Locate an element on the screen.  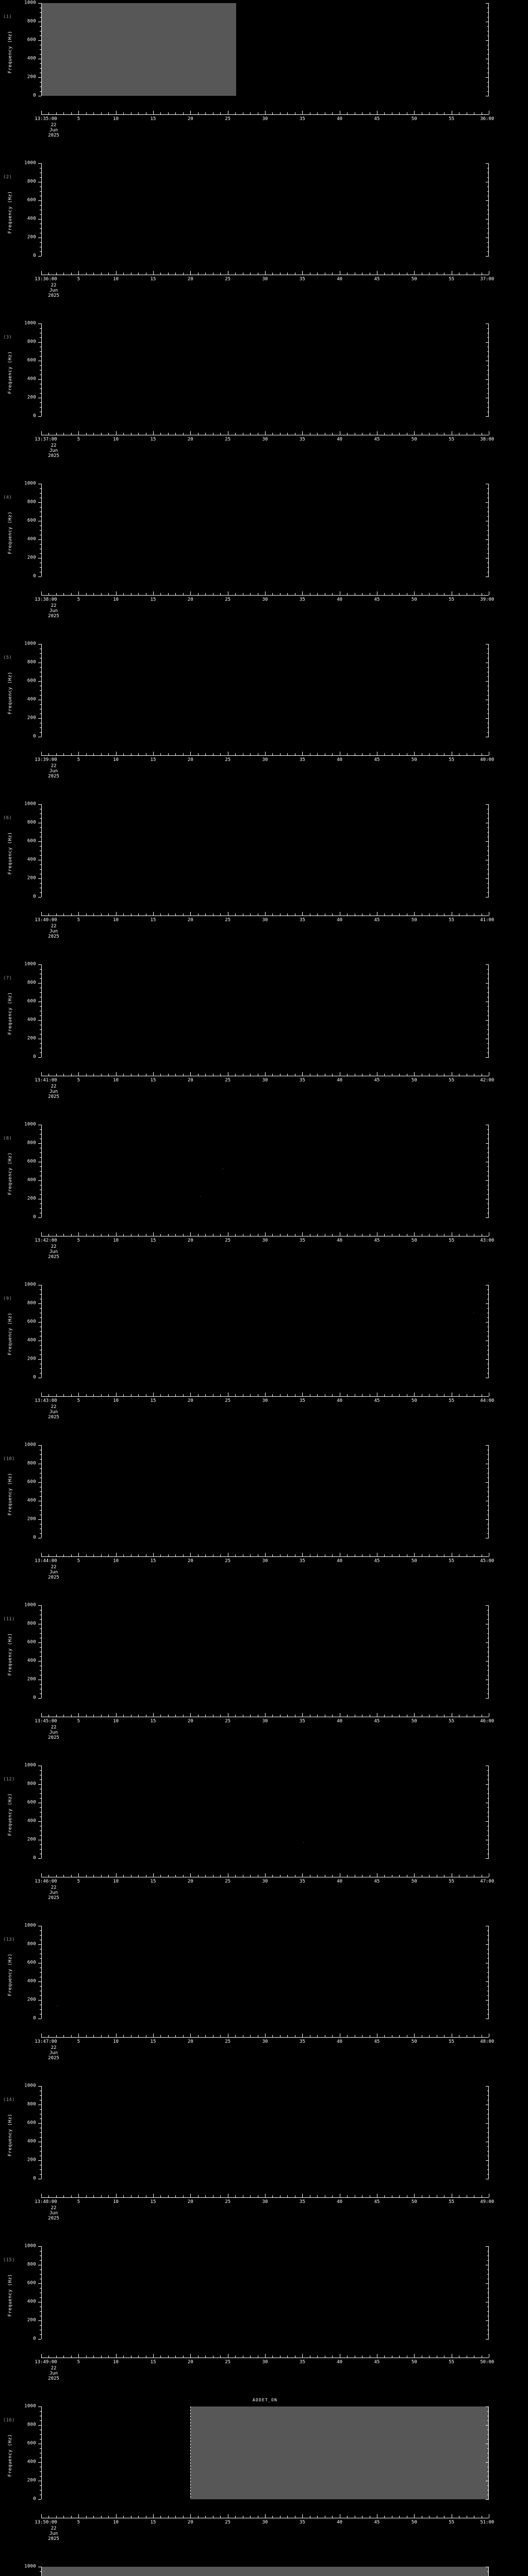
spectrogram-image is located at coordinates (340, 2452).